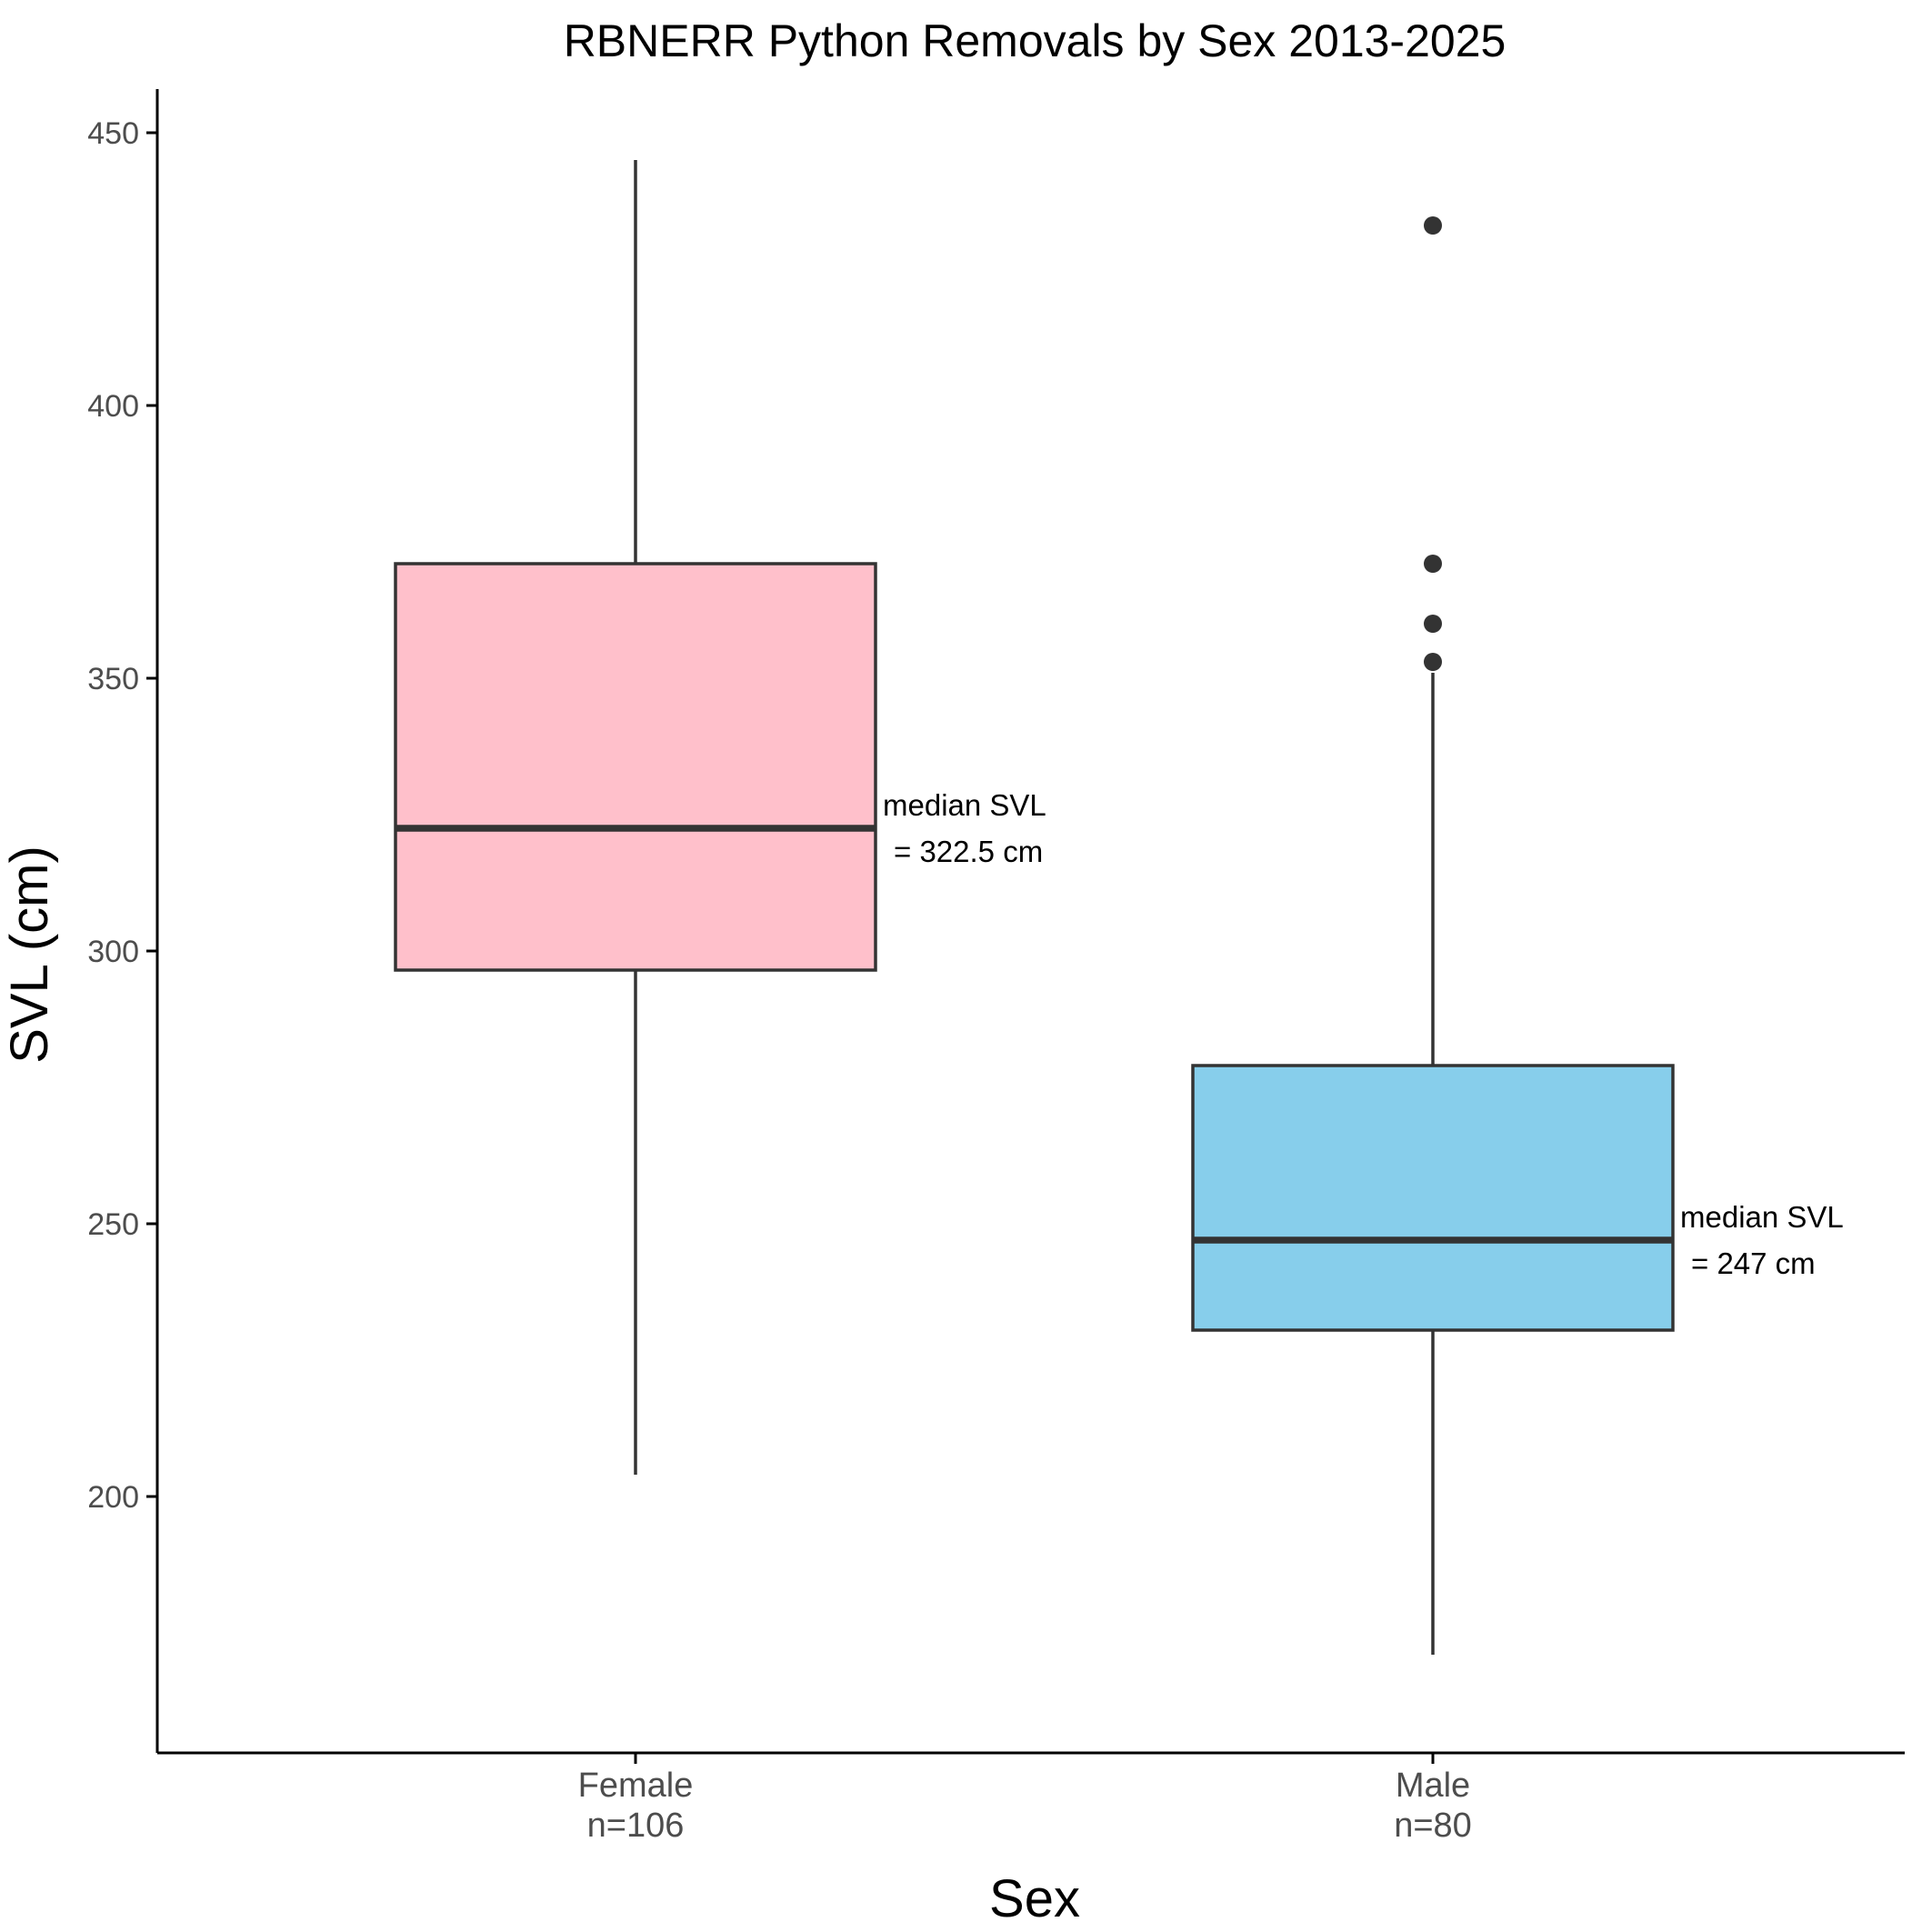  I want to click on chart-title: RBNERR Python Removals by Sex 2013-2025, so click(1035, 40).